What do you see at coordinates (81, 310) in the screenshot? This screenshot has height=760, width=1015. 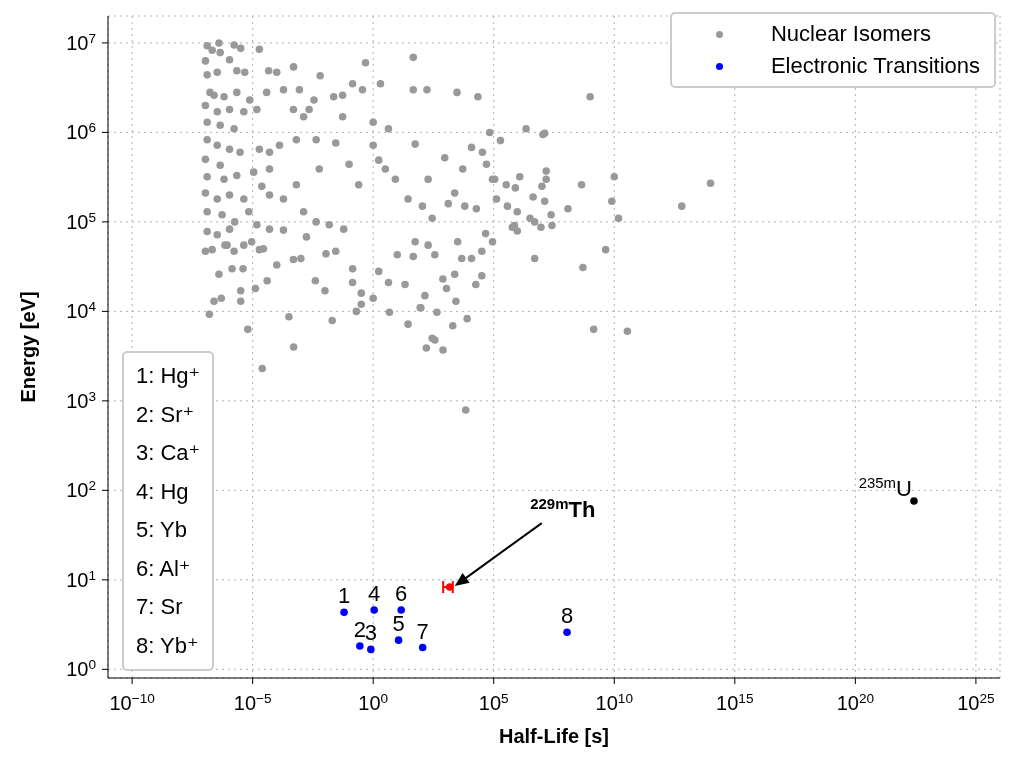 I see `y-tick-label: 10$^{4}$` at bounding box center [81, 310].